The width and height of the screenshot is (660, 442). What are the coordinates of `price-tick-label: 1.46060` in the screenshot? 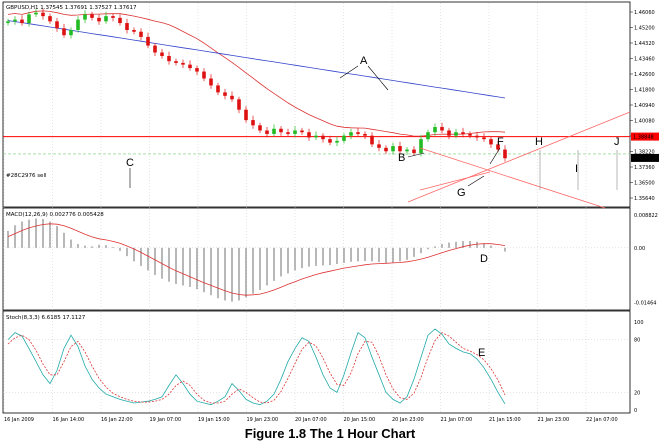 It's located at (644, 13).